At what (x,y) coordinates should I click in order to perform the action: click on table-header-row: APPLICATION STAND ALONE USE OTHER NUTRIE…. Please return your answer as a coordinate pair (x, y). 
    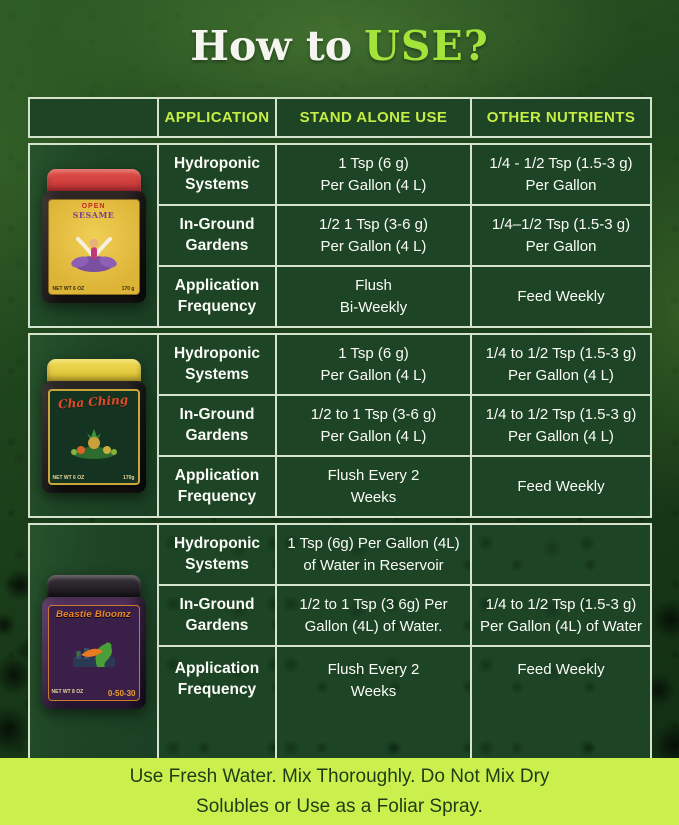
    Looking at the image, I should click on (340, 117).